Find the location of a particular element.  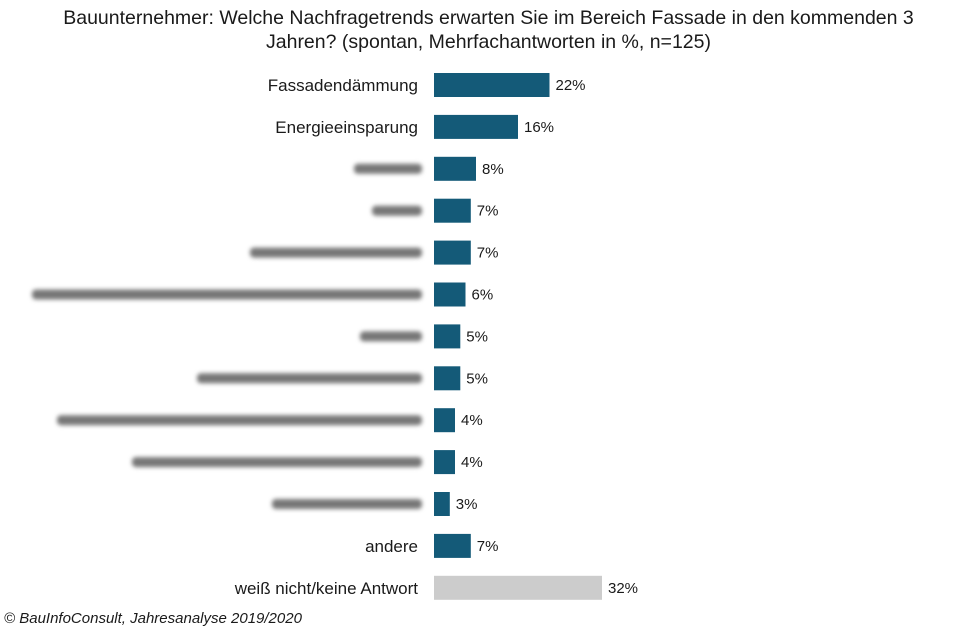

category-label-1: Energieeinsparung is located at coordinates (346, 127).